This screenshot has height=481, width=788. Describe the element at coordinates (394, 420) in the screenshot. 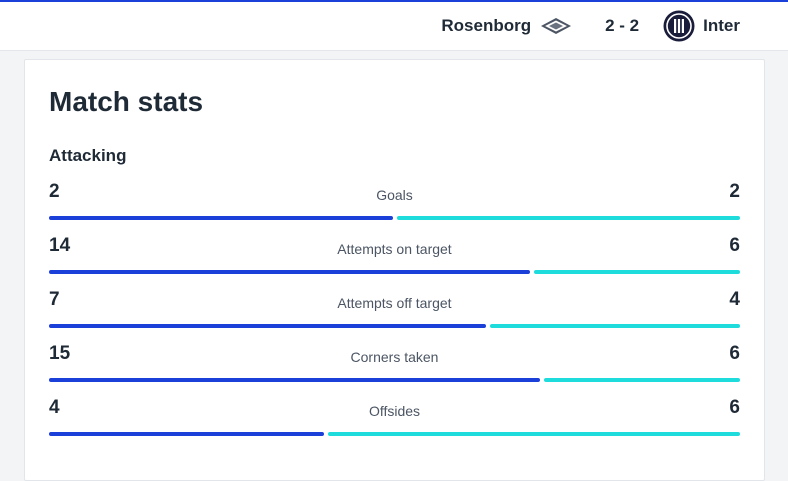

I see `stat-row-offsides: 4 Offsides 6` at that location.